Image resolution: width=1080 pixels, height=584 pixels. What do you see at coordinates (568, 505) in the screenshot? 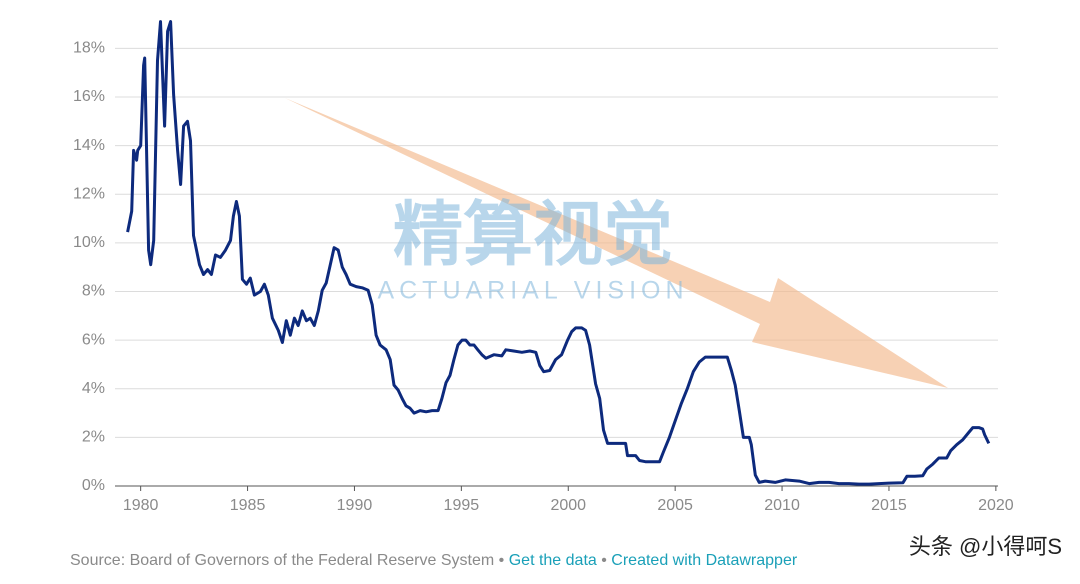
I see `x-tick-label: 2000` at bounding box center [568, 505].